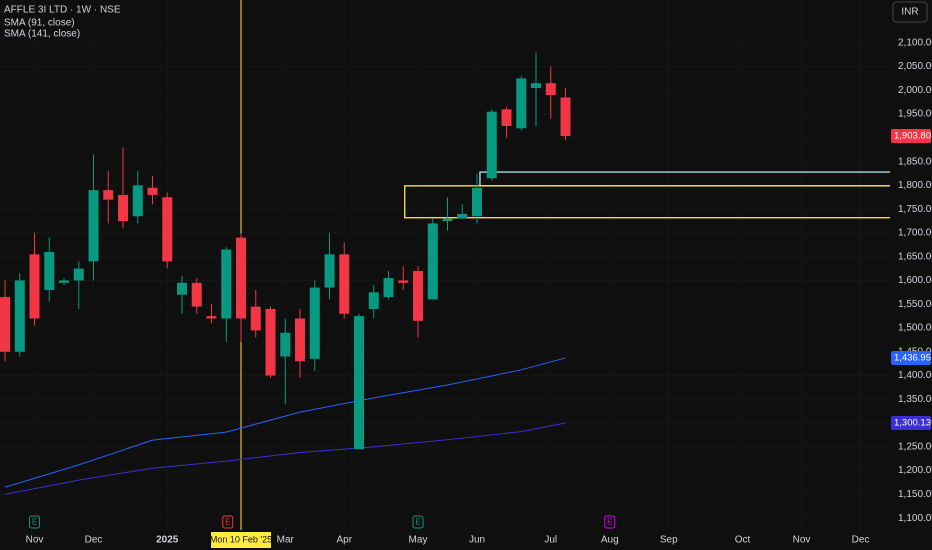 The image size is (932, 550). I want to click on currency: INR, so click(909, 12).